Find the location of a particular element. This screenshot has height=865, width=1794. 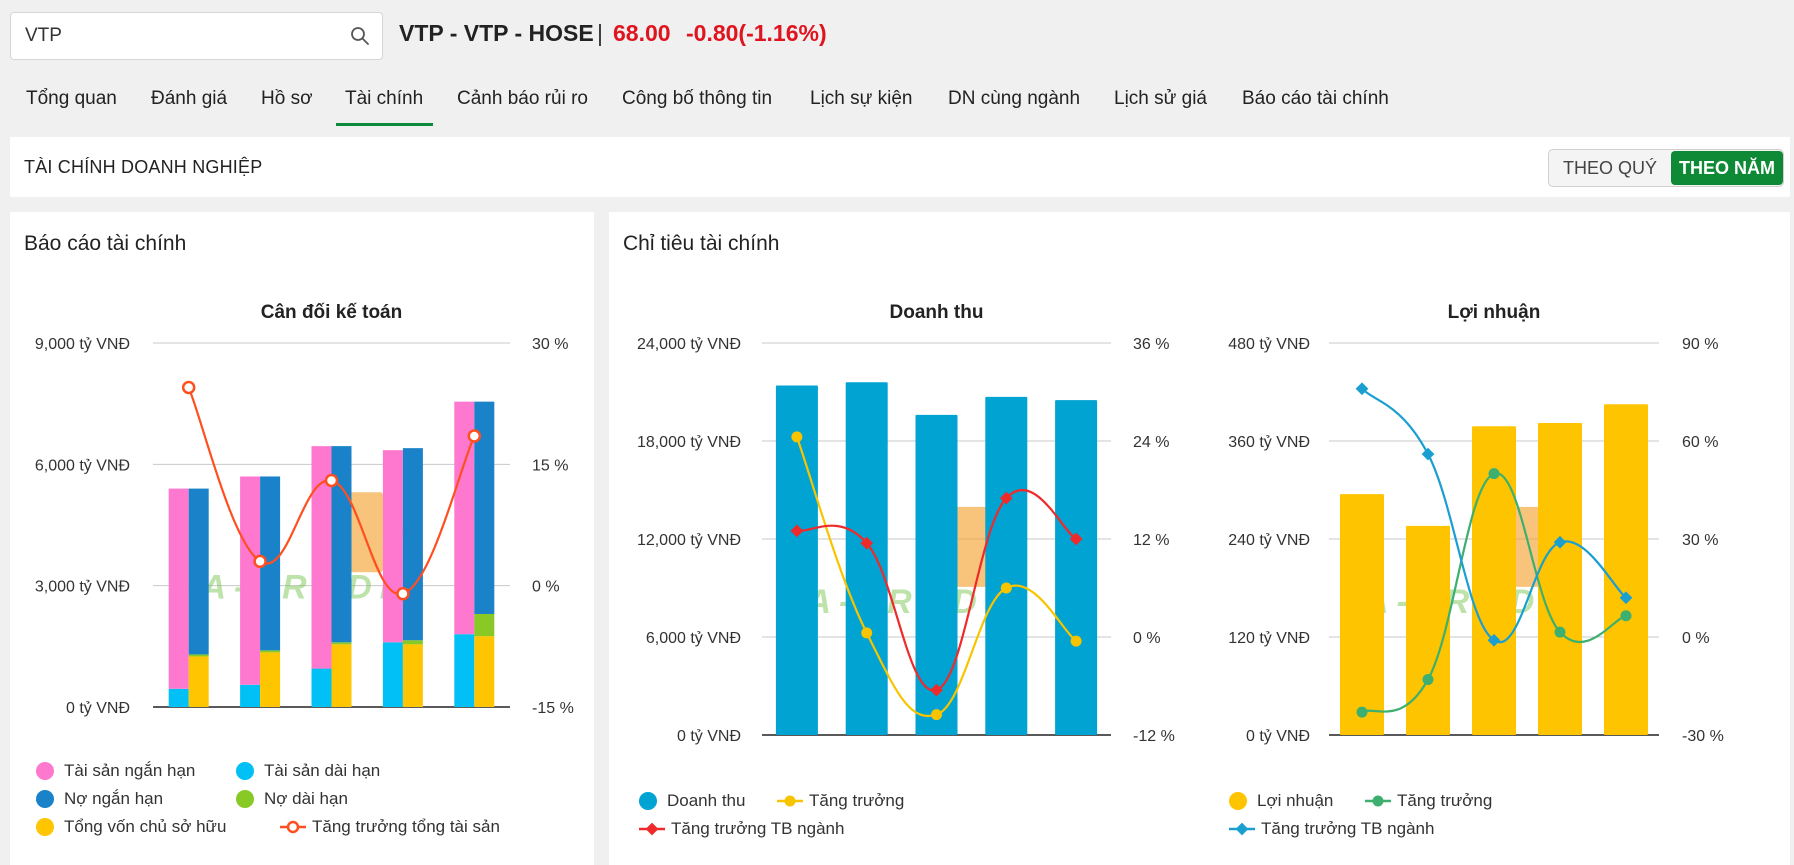

tab-ho-so: Hồ sơ is located at coordinates (287, 98).